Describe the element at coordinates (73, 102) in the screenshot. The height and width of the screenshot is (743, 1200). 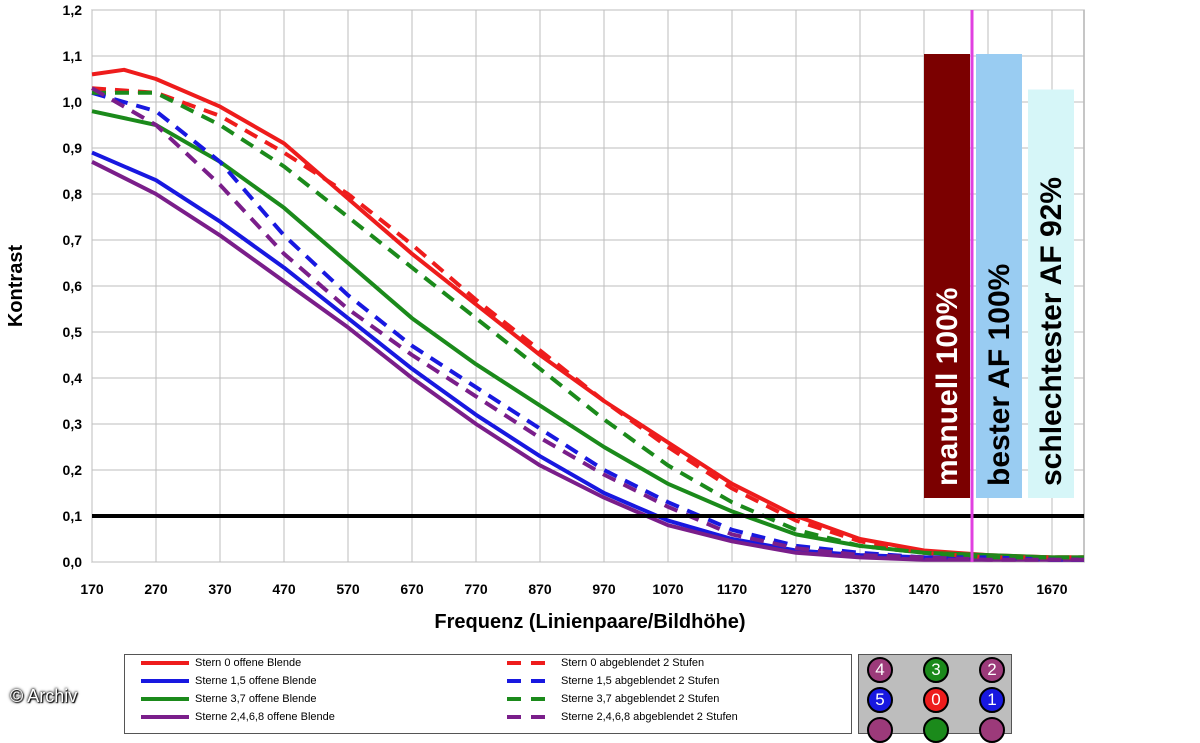
I see `y-tick-label: 1,0` at that location.